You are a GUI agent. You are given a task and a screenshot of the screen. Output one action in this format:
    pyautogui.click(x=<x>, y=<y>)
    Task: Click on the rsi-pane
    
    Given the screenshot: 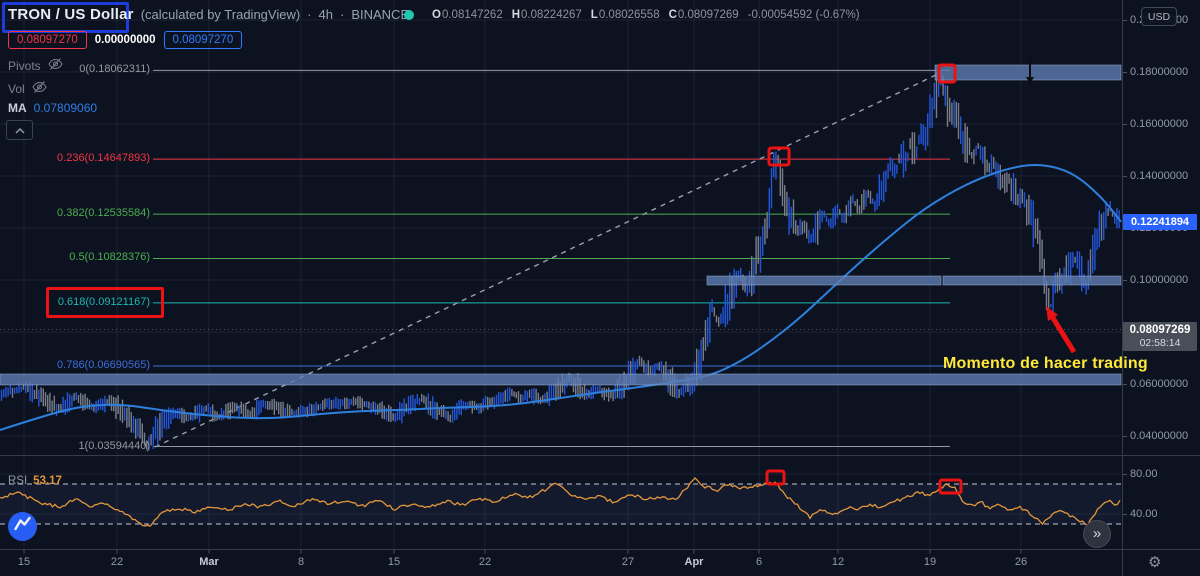 What is the action you would take?
    pyautogui.click(x=560, y=502)
    